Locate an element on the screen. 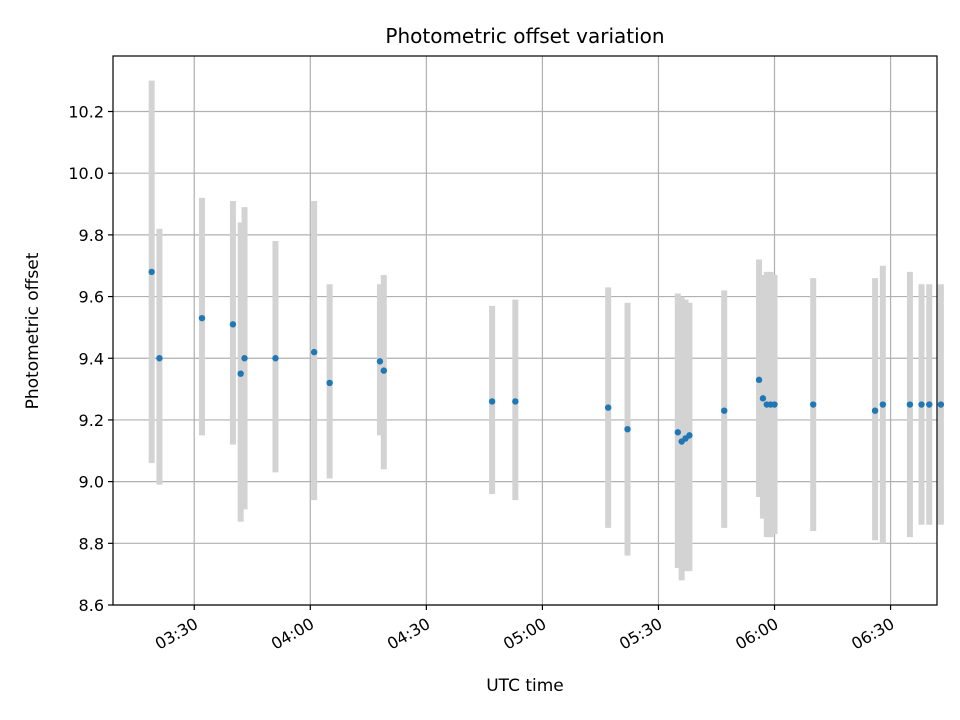 Image resolution: width=960 pixels, height=720 pixels. chart-title: Photometric offset variation is located at coordinates (524, 36).